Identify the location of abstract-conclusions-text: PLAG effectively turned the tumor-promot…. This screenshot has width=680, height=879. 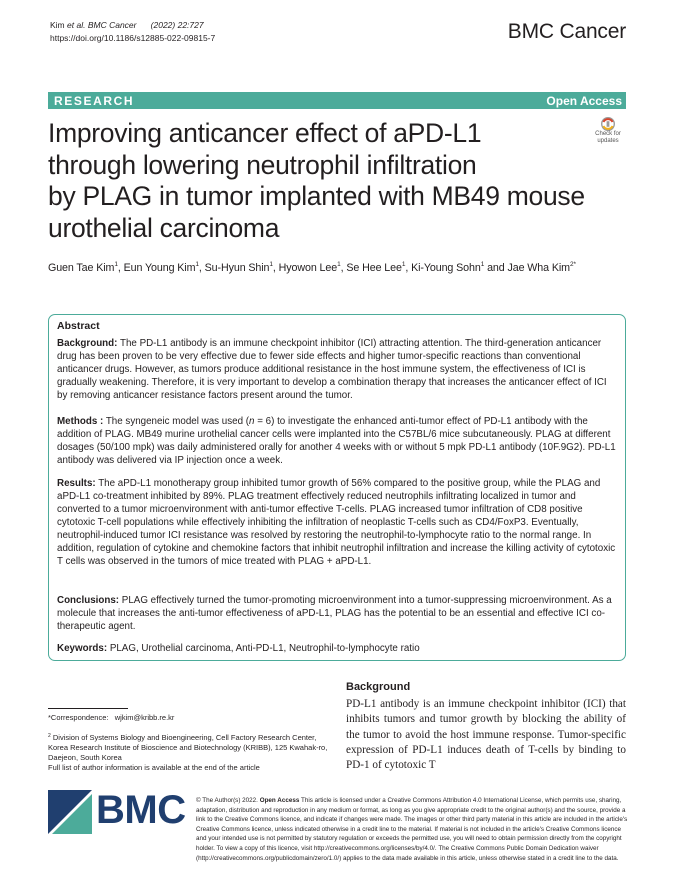
(334, 613).